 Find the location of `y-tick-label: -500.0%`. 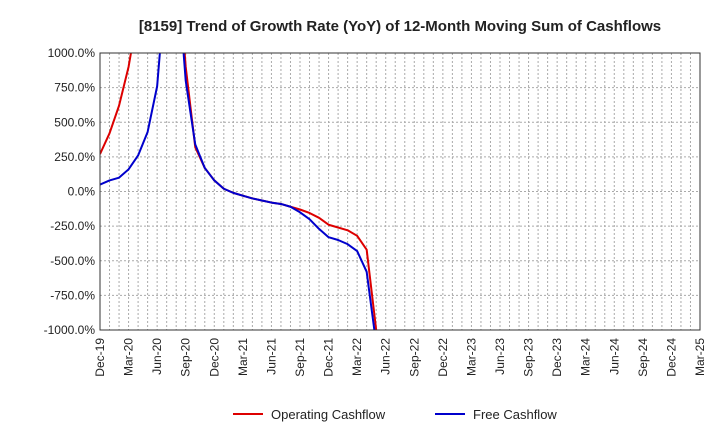

y-tick-label: -500.0% is located at coordinates (72, 261).